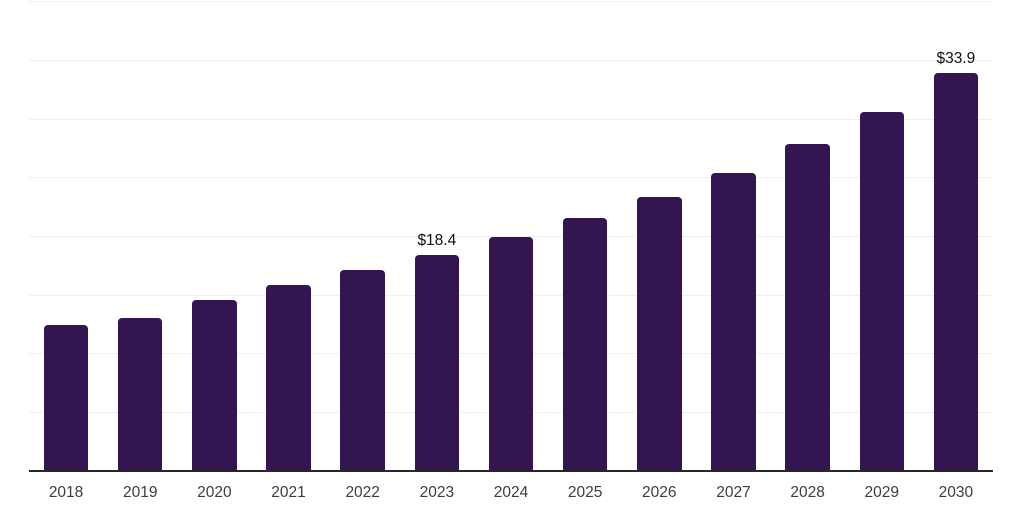  Describe the element at coordinates (437, 492) in the screenshot. I see `x-tick-label-2023: 2023` at that location.